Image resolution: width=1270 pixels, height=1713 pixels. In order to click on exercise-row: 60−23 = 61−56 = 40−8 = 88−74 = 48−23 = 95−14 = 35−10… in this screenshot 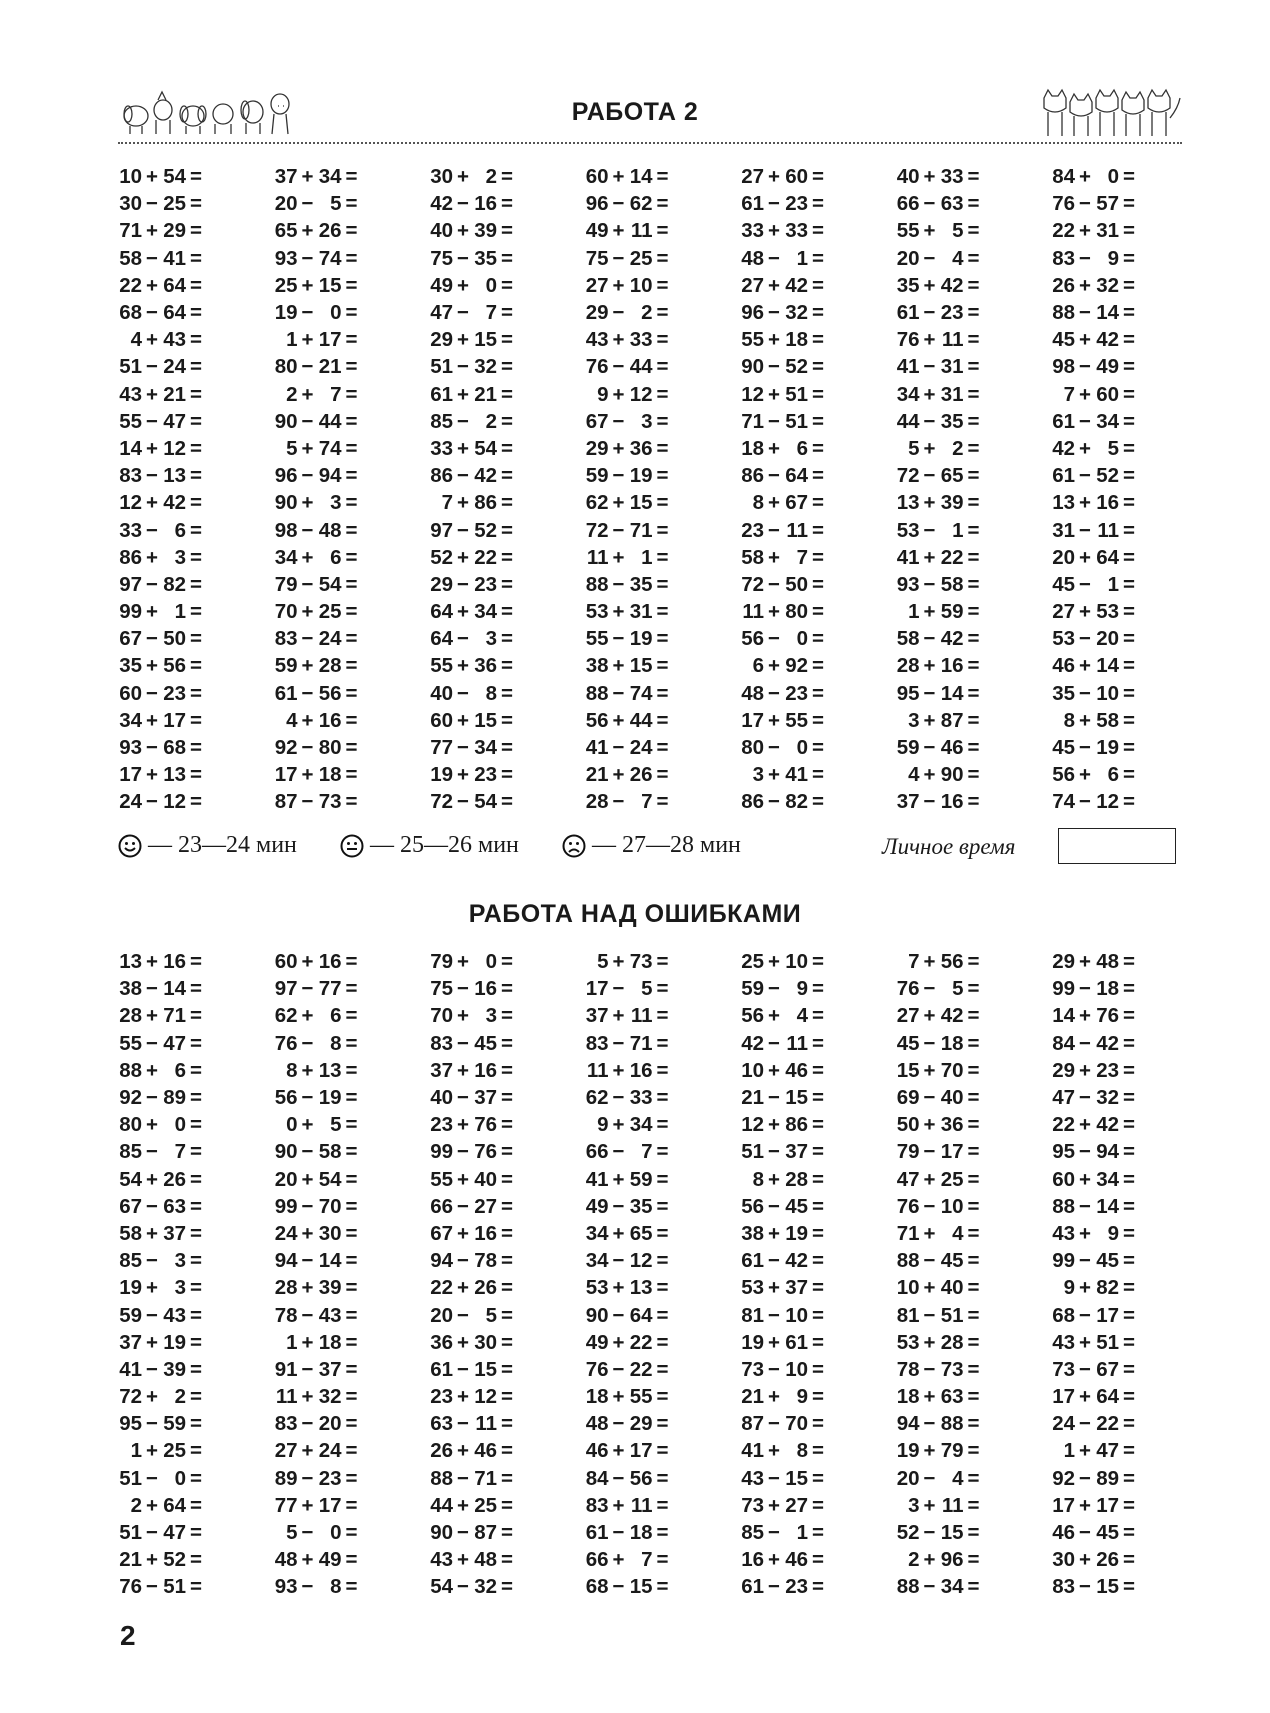, I will do `click(662, 693)`.